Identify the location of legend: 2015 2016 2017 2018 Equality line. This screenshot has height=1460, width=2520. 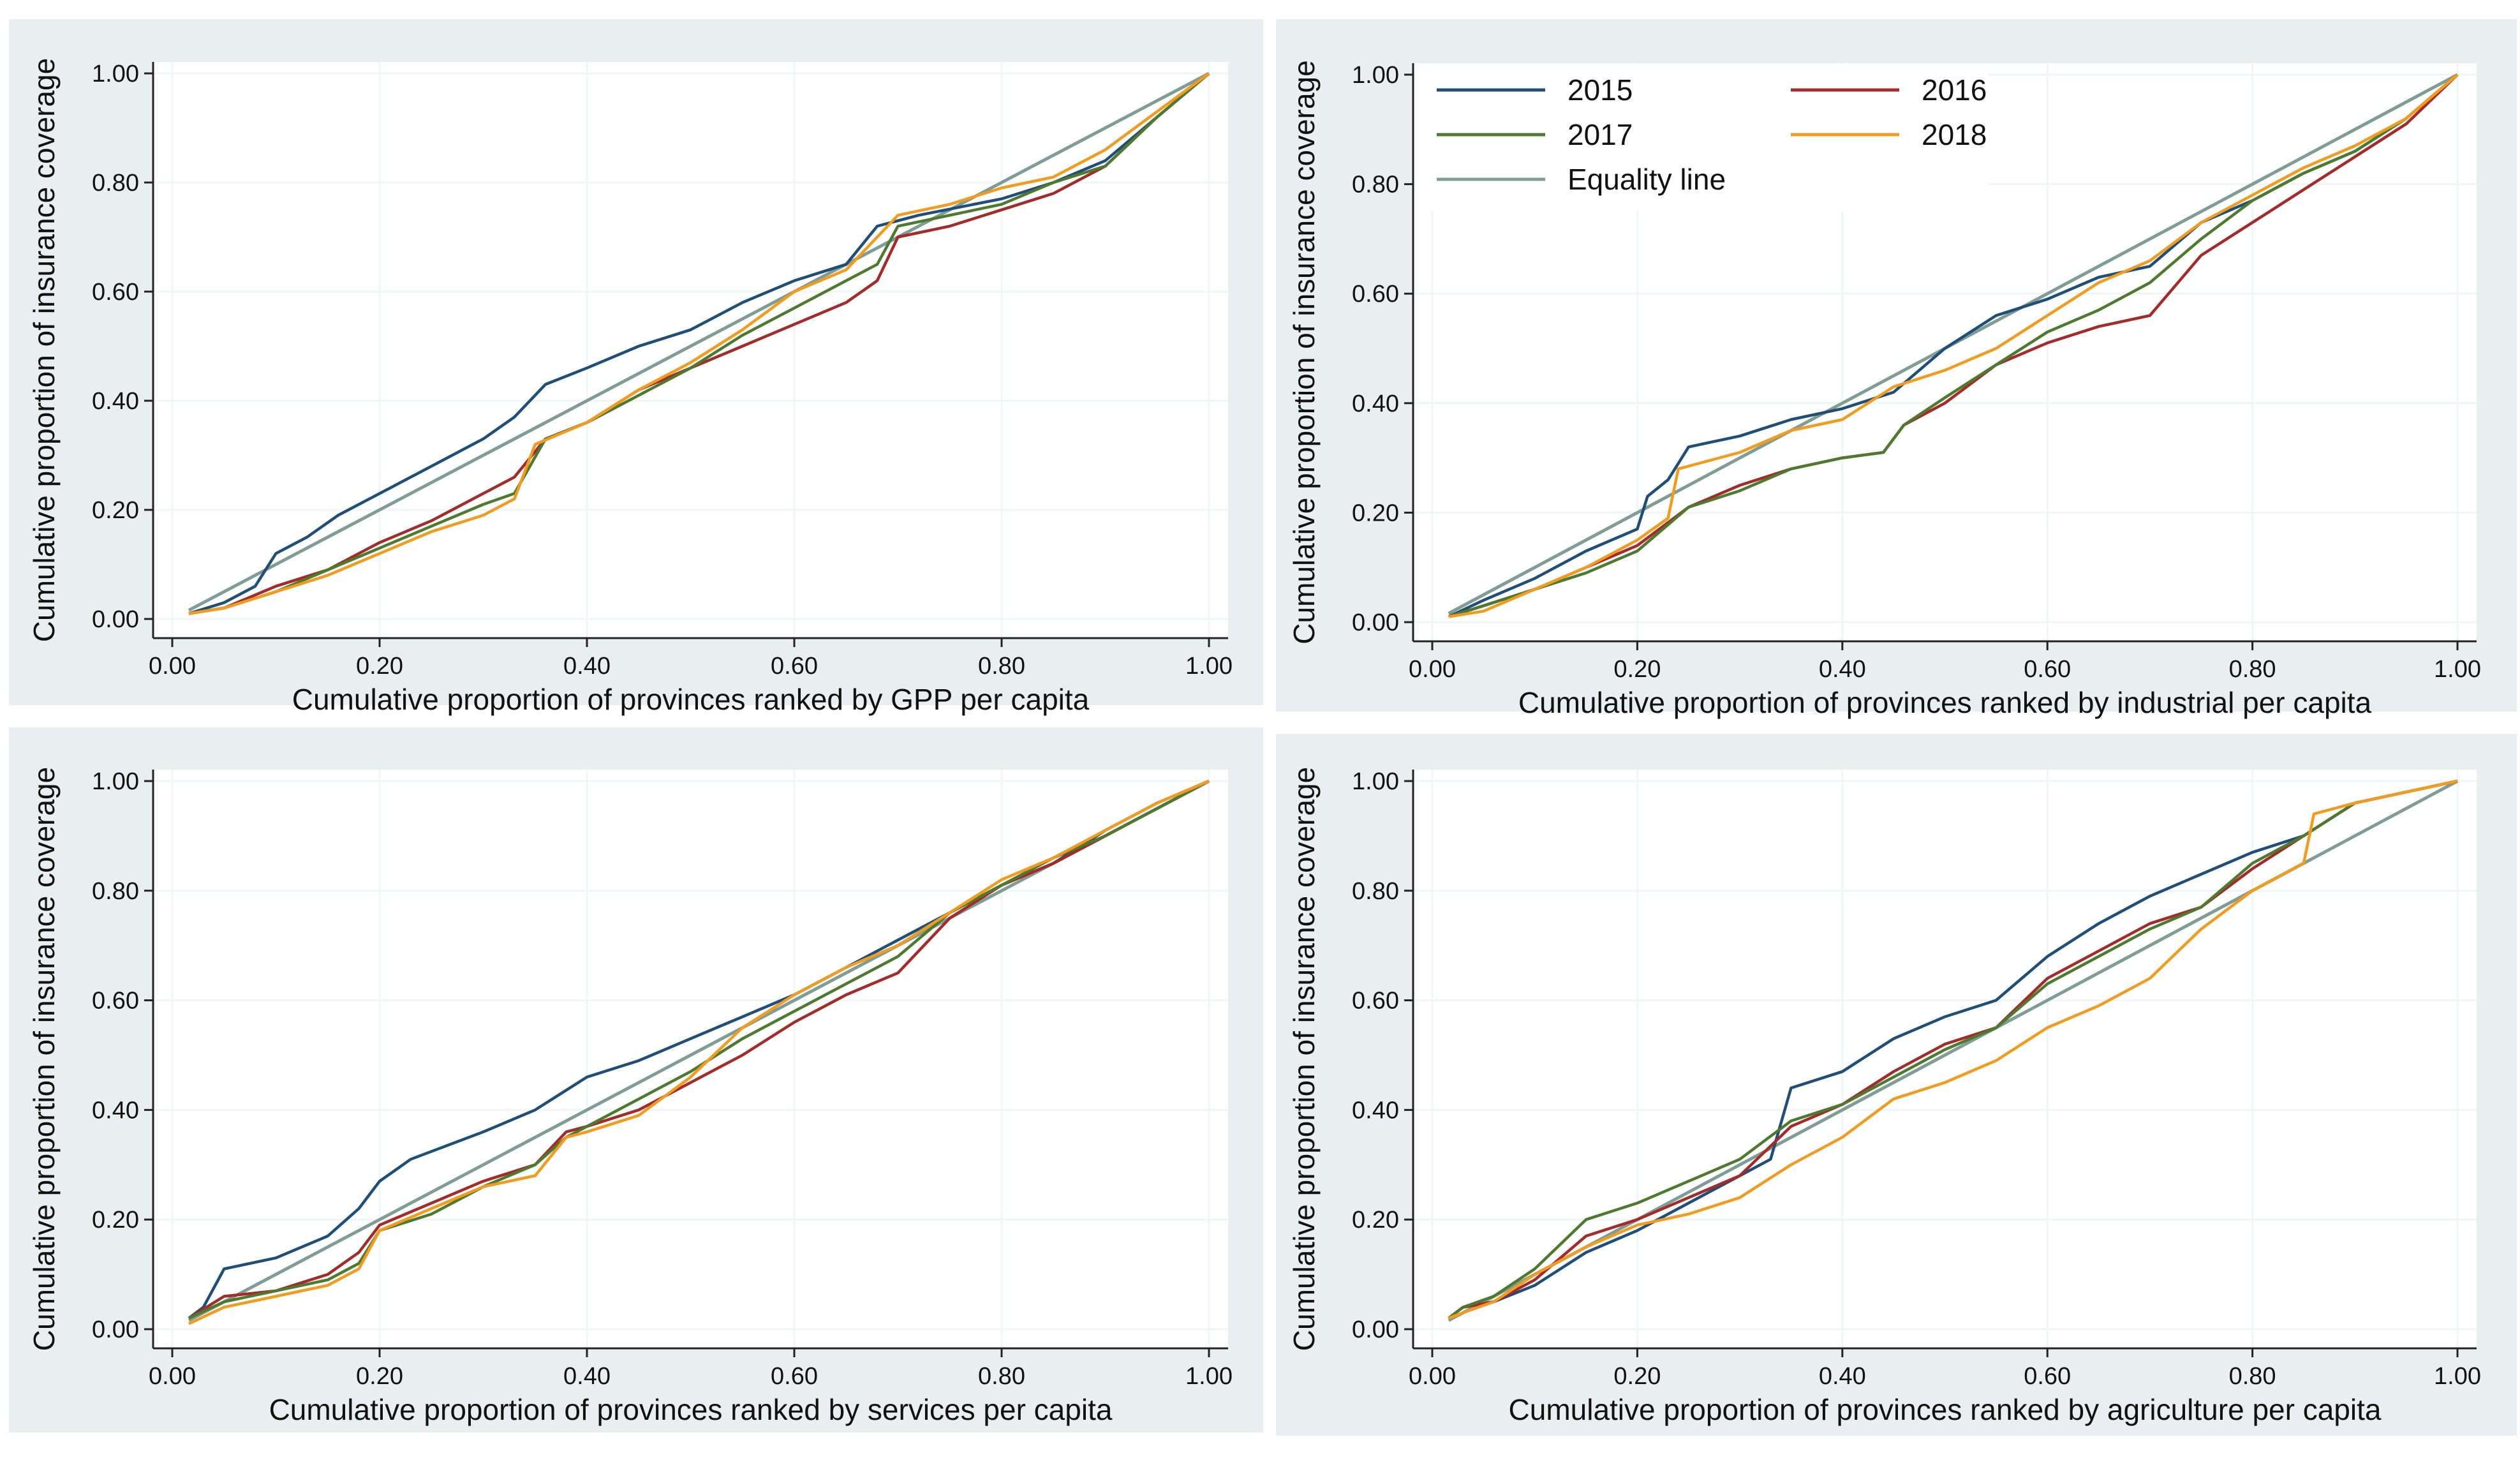
(1701, 137).